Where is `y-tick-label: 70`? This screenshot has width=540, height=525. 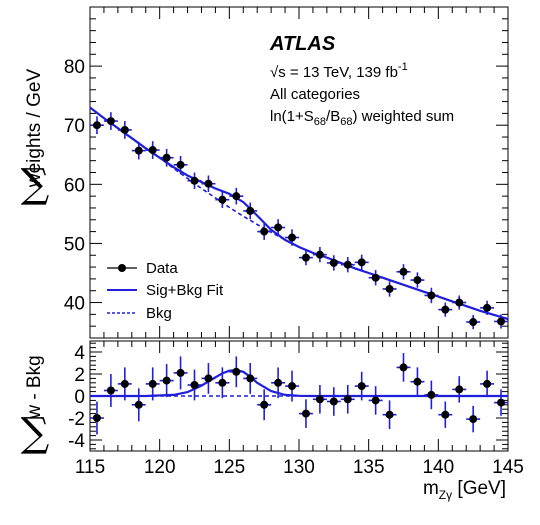 y-tick-label: 70 is located at coordinates (74, 126).